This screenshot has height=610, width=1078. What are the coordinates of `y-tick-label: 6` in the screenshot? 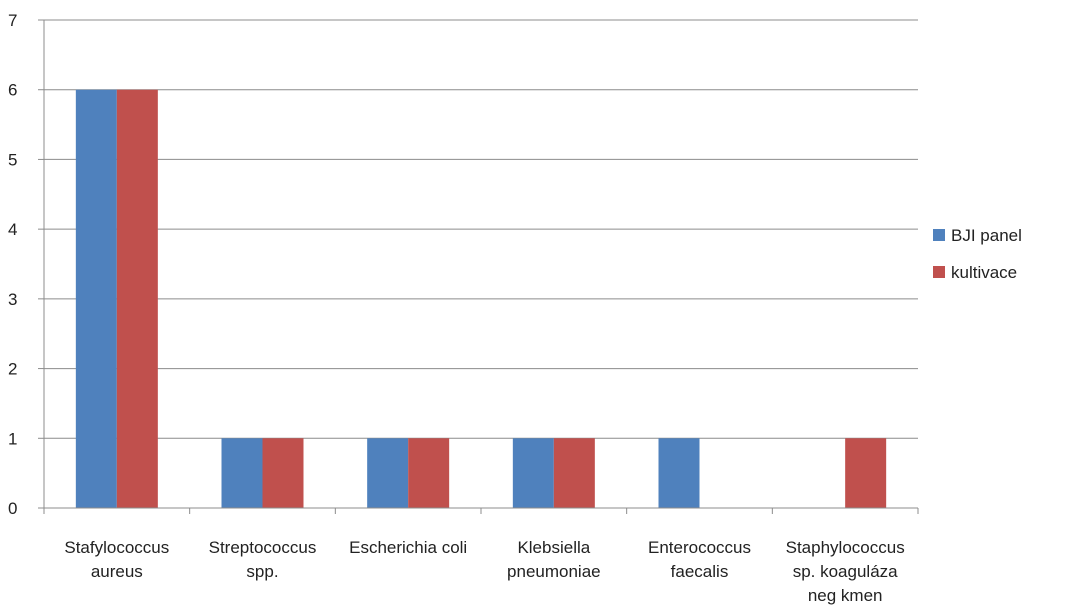 It's located at (12, 90).